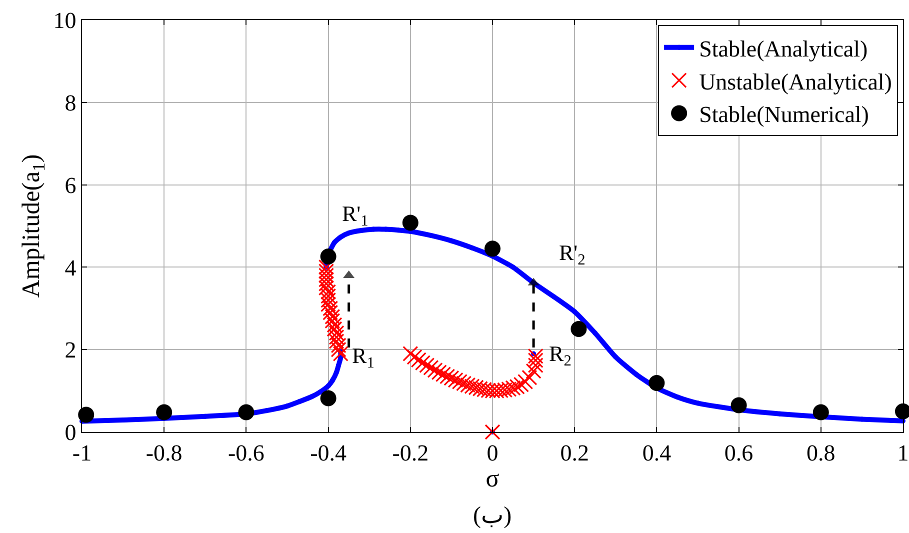  What do you see at coordinates (795, 81) in the screenshot?
I see `legend-label: Unstable(Analytical)` at bounding box center [795, 81].